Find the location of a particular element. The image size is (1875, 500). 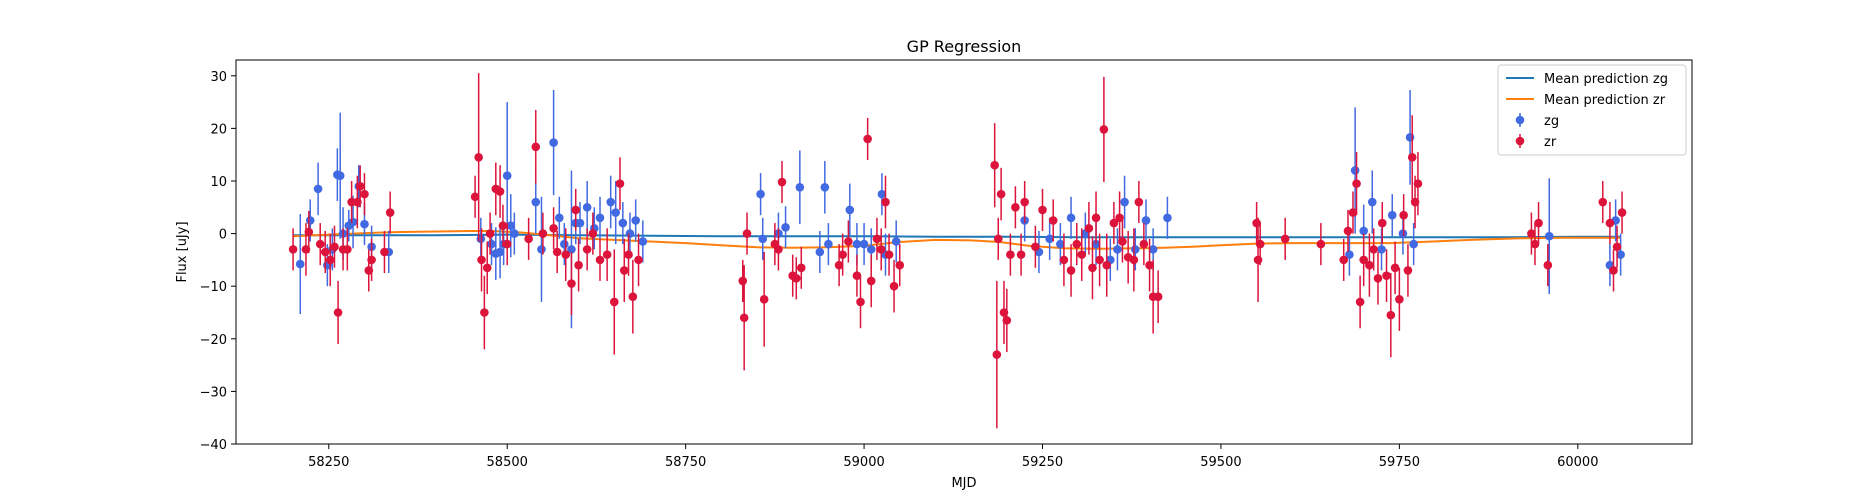

chart-title: GP Regression is located at coordinates (964, 46).